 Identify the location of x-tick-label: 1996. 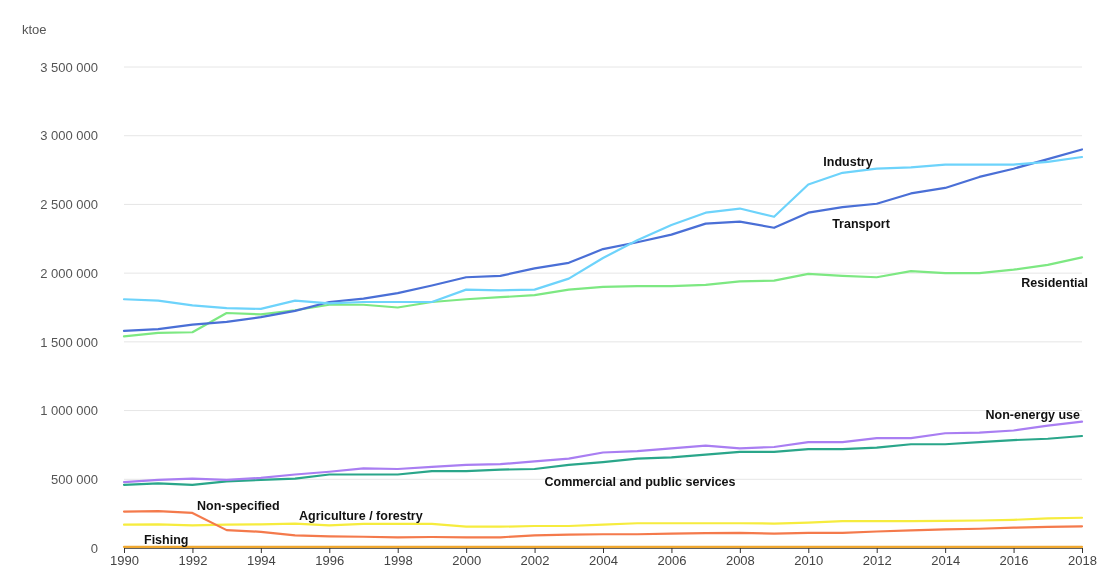
(330, 561).